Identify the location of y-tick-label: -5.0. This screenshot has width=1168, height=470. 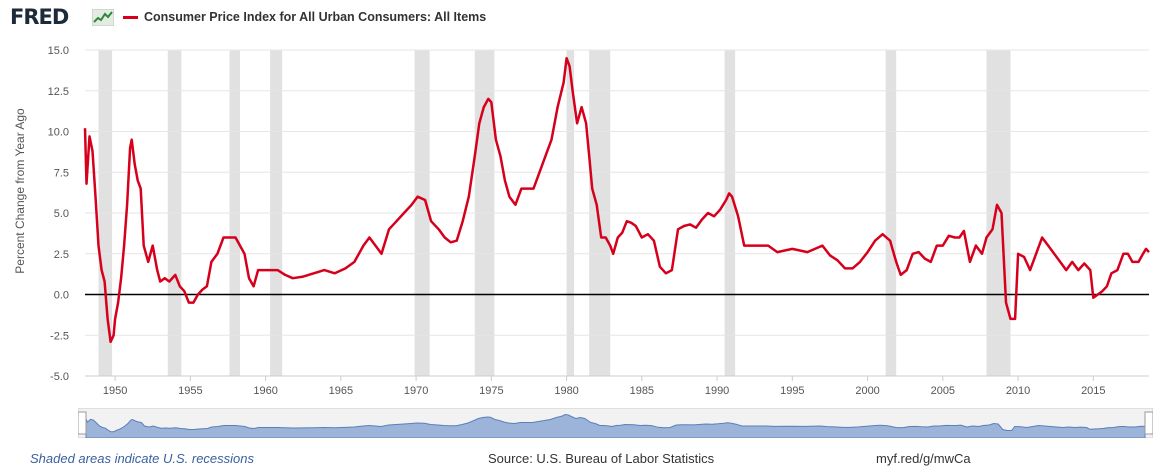
(59, 377).